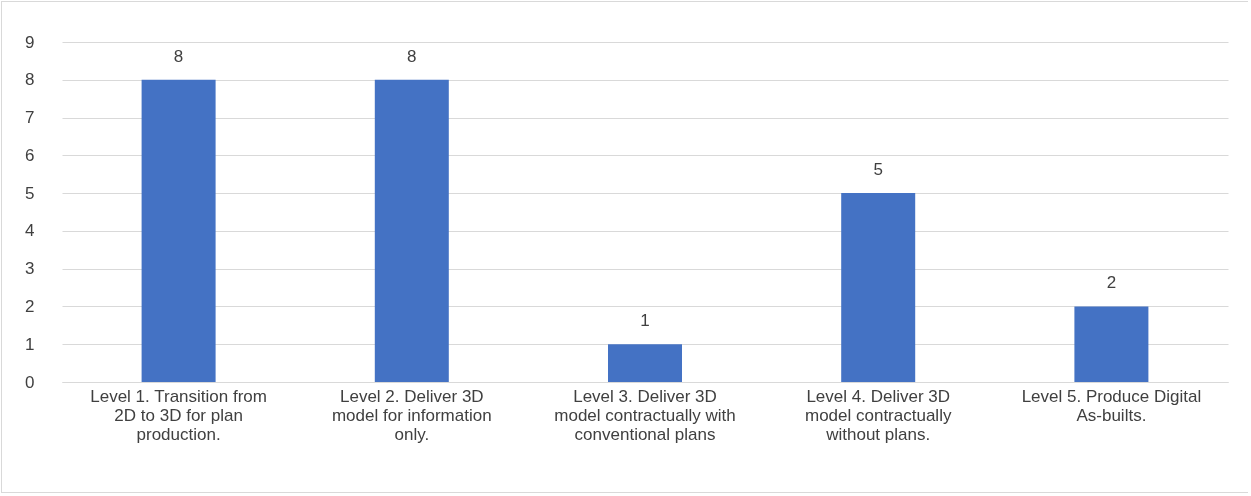  I want to click on data-label: 2, so click(1111, 283).